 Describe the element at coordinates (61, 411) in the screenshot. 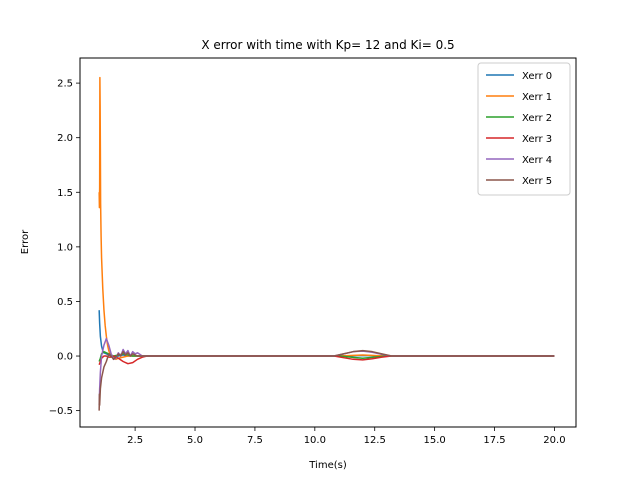

I see `y-tick-label: −0.5` at that location.